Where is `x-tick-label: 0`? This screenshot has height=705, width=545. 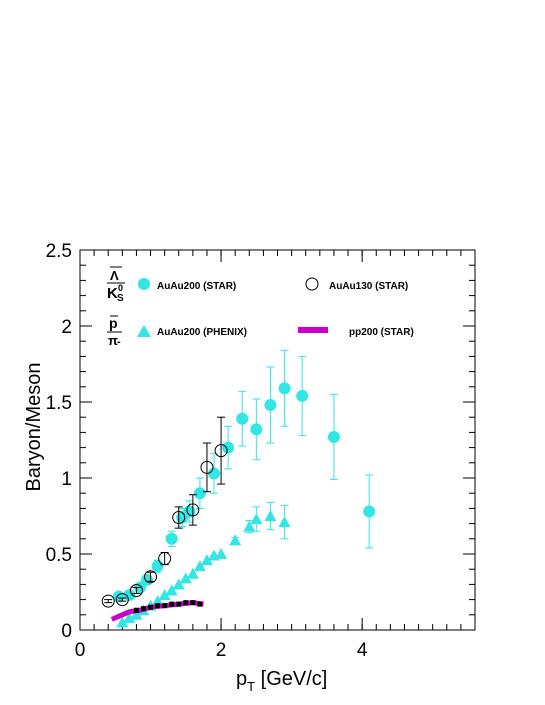
x-tick-label: 0 is located at coordinates (80, 650).